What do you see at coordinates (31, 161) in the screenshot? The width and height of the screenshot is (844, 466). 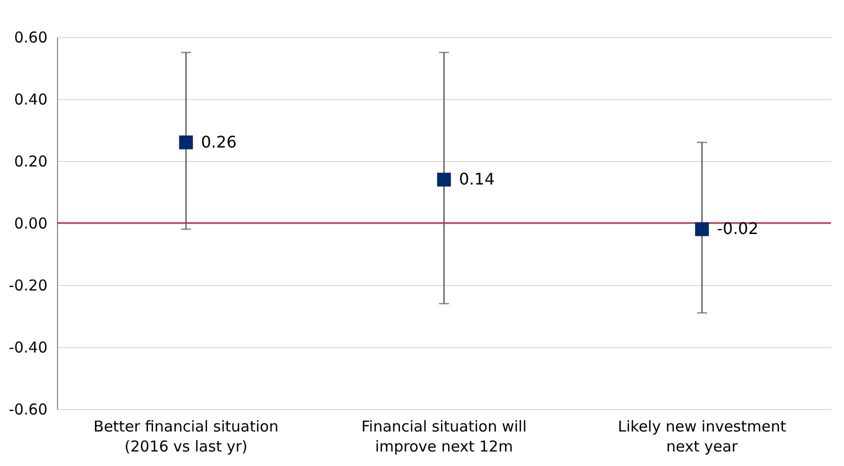 I see `y-tick-label: 0.20` at bounding box center [31, 161].